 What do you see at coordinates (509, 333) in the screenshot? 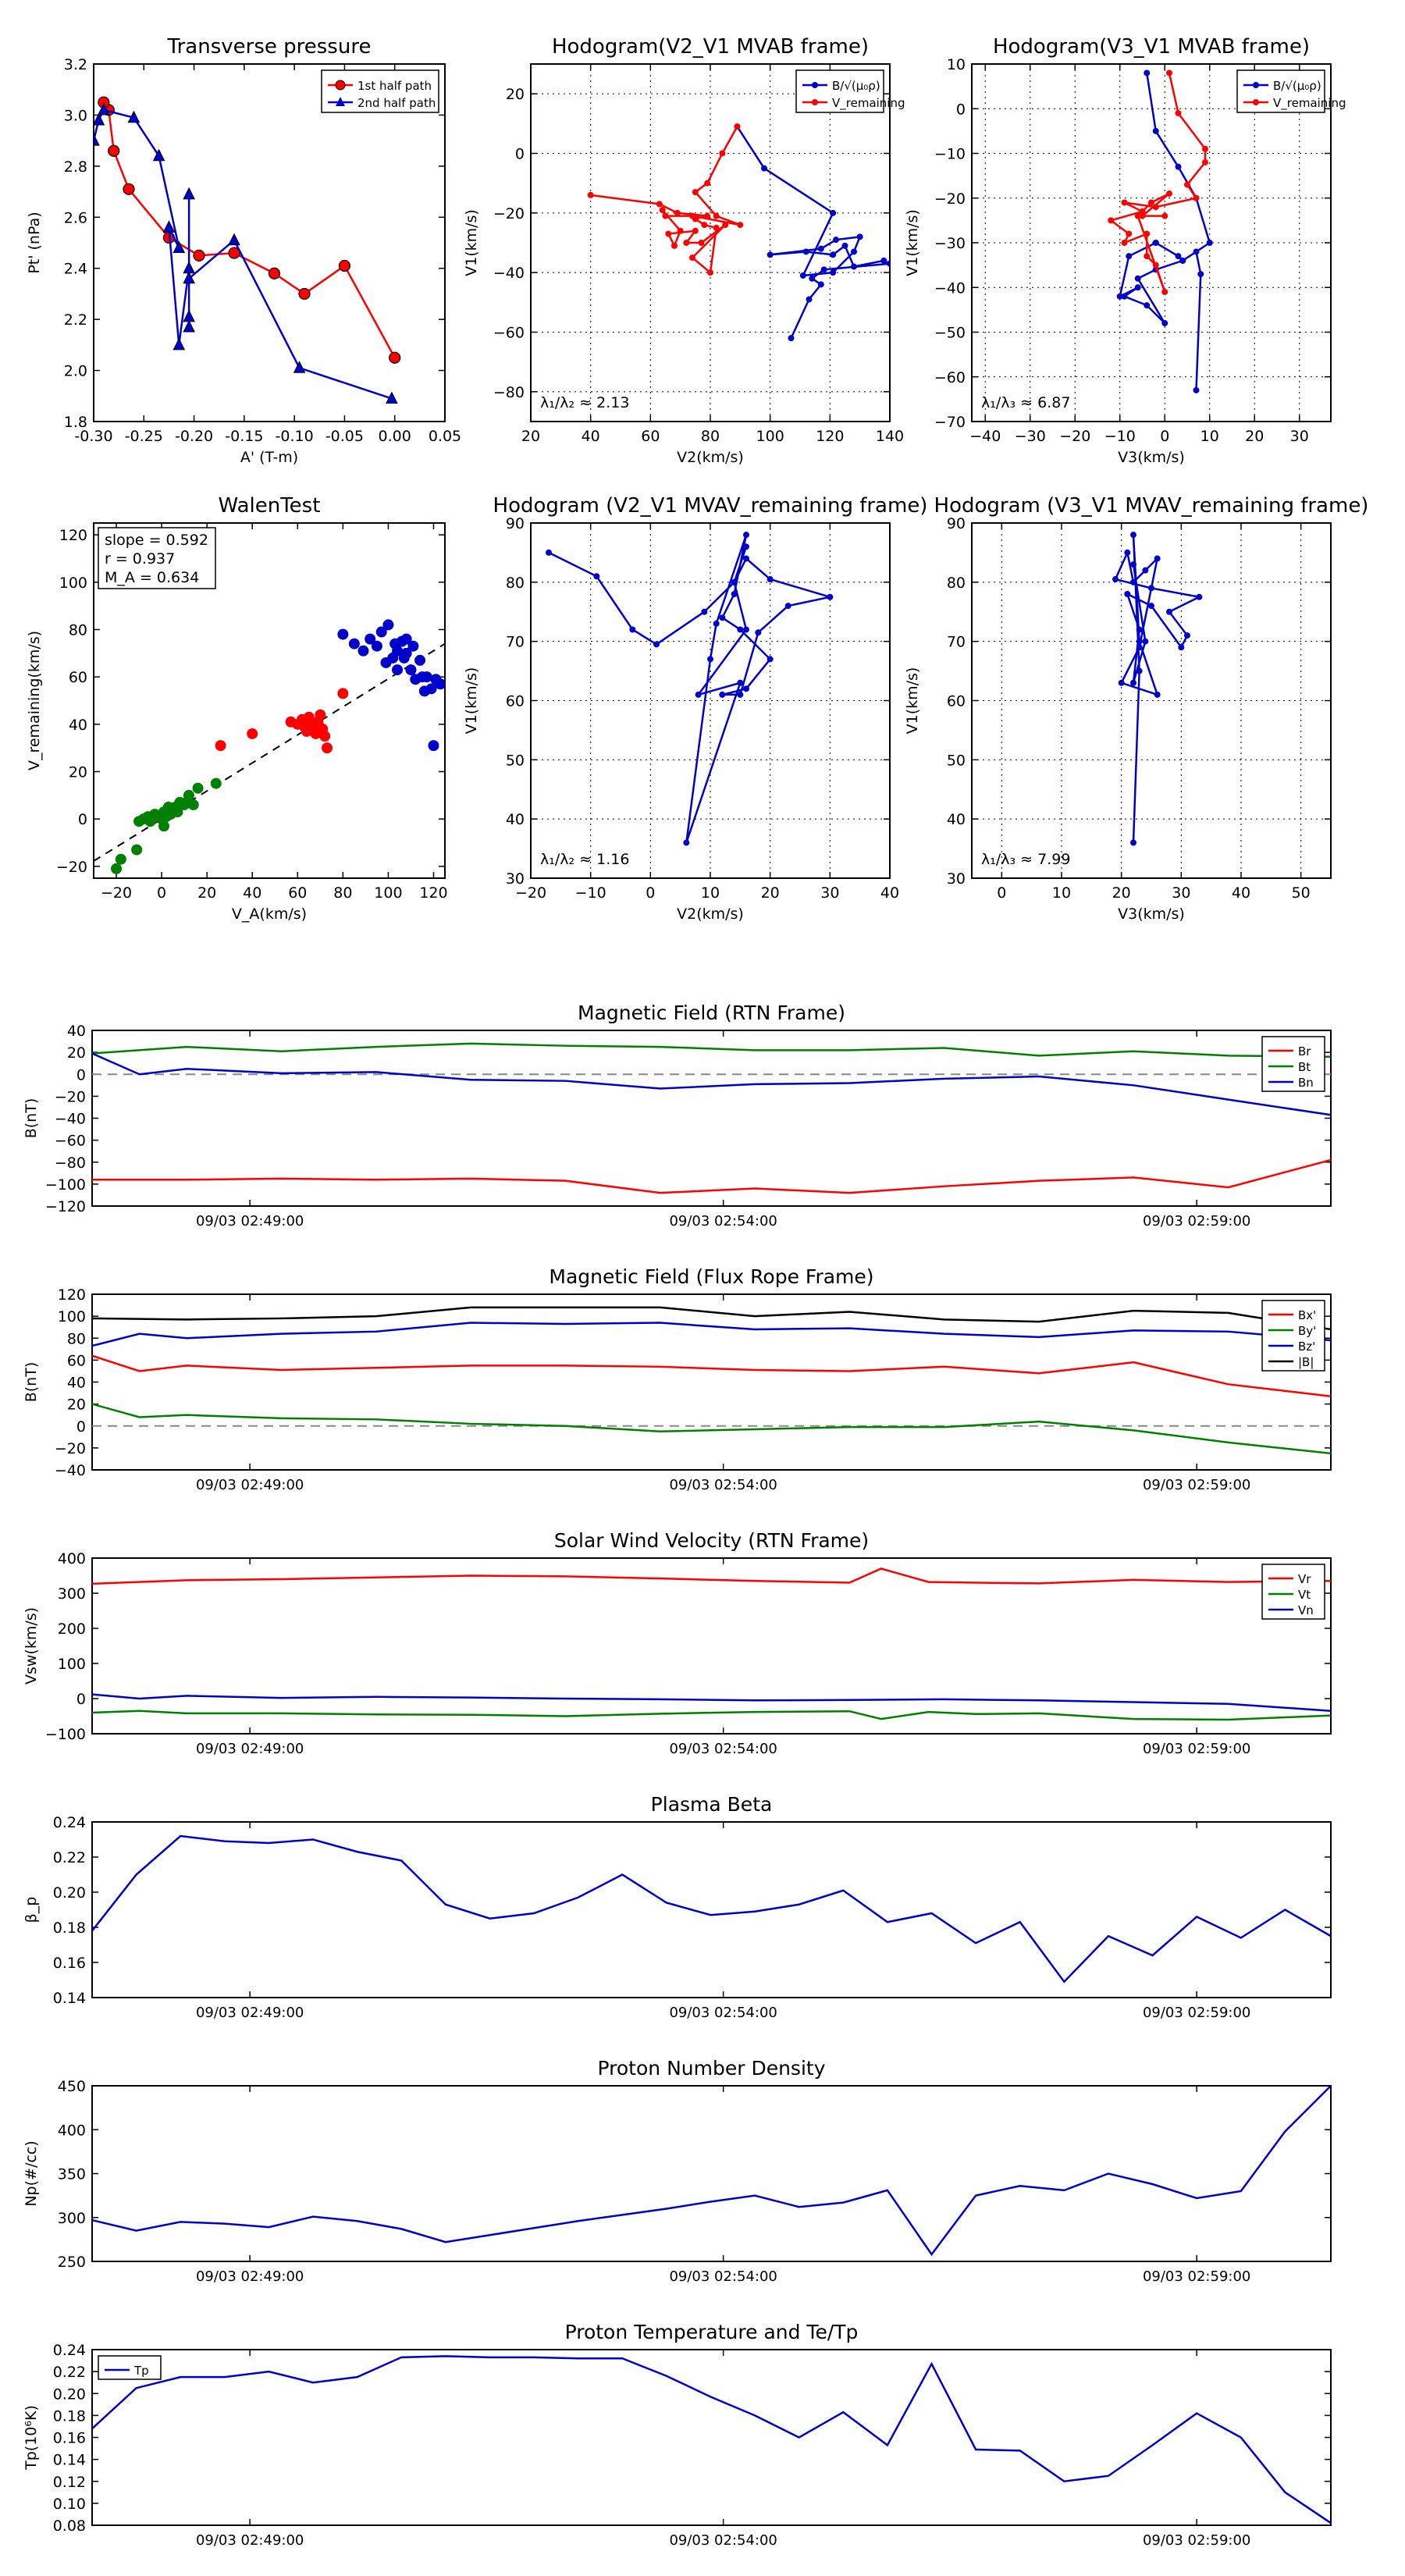
I see `y-tick-label: −60` at bounding box center [509, 333].